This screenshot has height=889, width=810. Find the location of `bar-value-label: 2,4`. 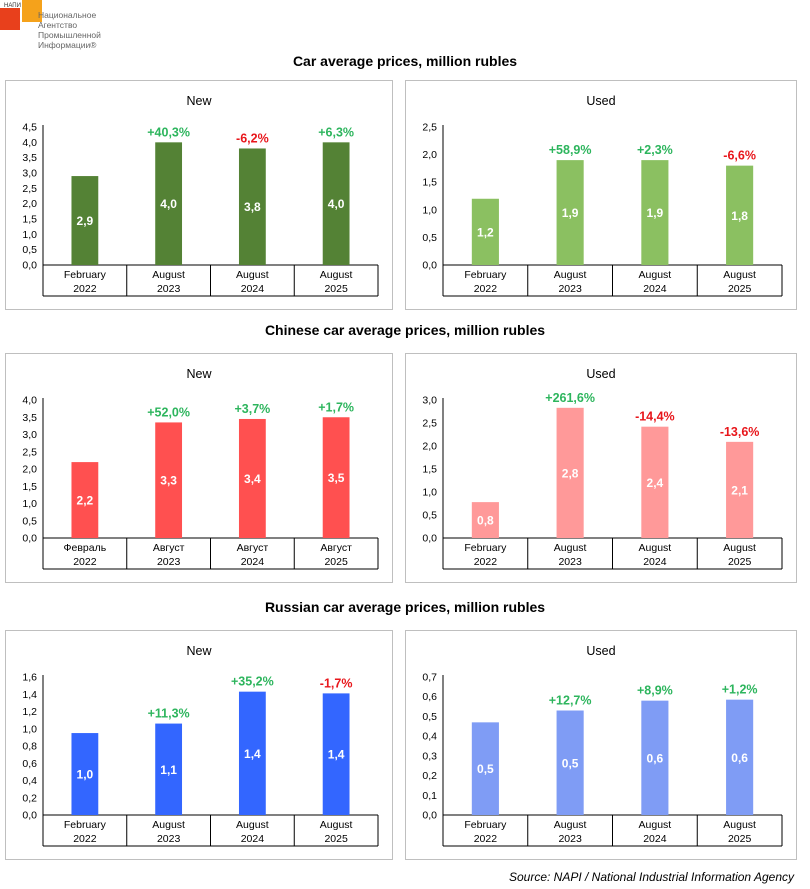

bar-value-label: 2,4 is located at coordinates (655, 483).